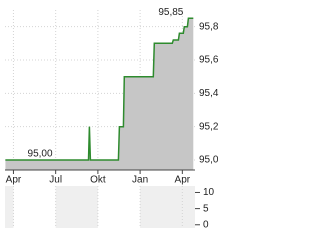 The height and width of the screenshot is (240, 320). I want to click on y-tick-label: 95,6, so click(209, 60).